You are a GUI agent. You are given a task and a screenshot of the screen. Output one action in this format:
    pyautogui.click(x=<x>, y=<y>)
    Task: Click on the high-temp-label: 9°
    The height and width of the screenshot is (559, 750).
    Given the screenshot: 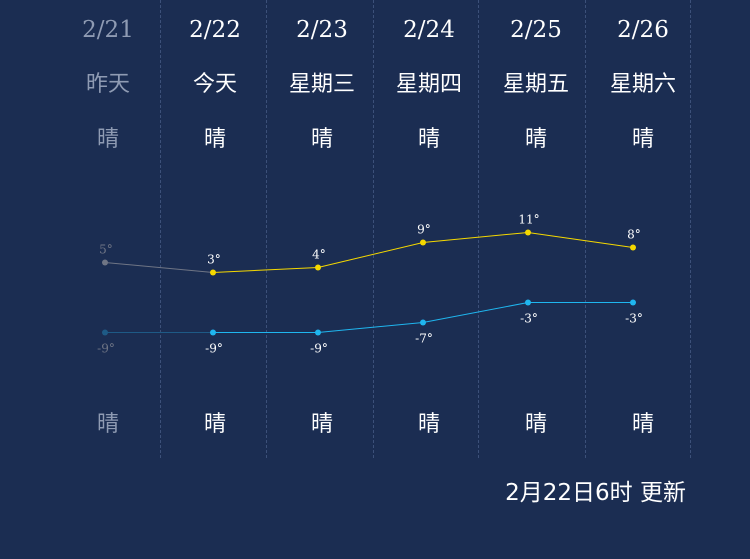 What is the action you would take?
    pyautogui.click(x=424, y=230)
    